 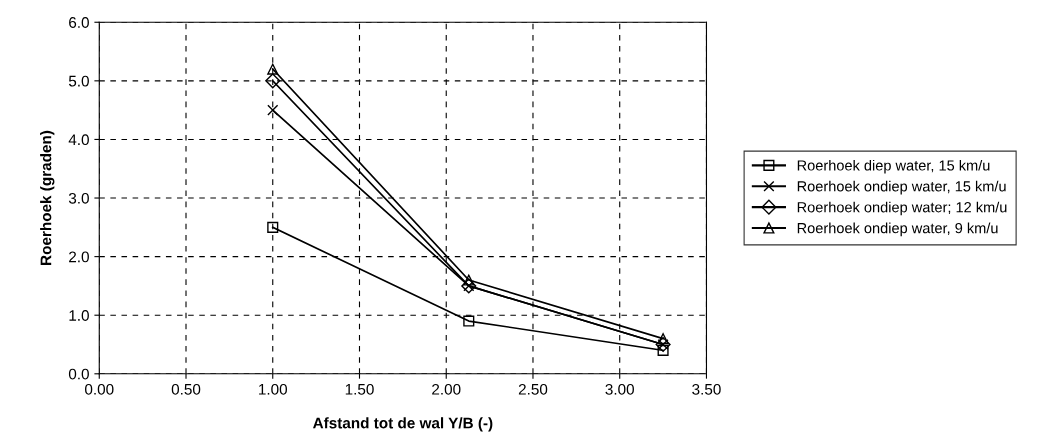 I want to click on x-tick-label: 1.50, so click(x=359, y=389).